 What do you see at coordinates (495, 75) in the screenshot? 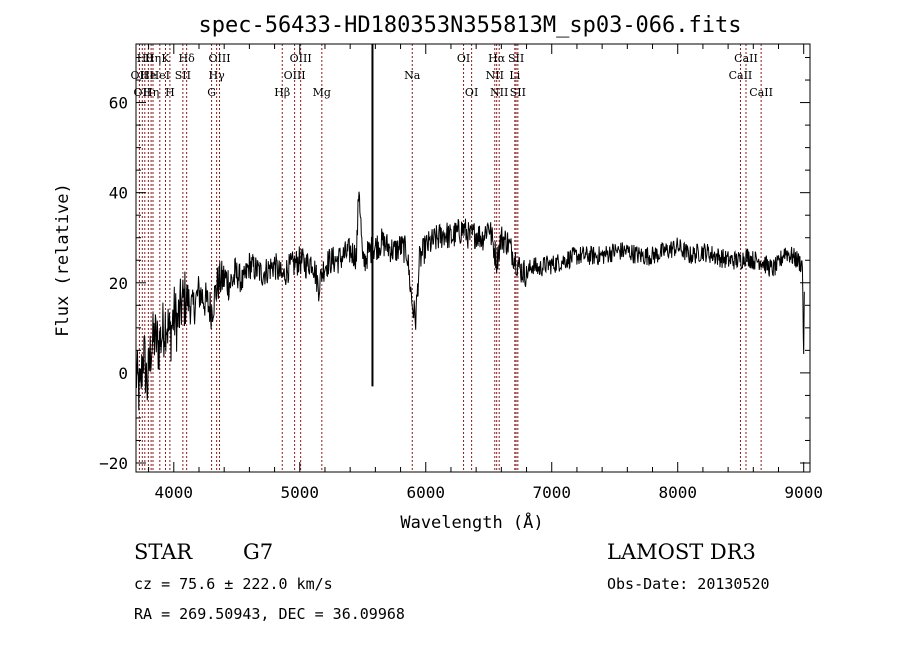
I see `marker-label-21: NII` at bounding box center [495, 75].